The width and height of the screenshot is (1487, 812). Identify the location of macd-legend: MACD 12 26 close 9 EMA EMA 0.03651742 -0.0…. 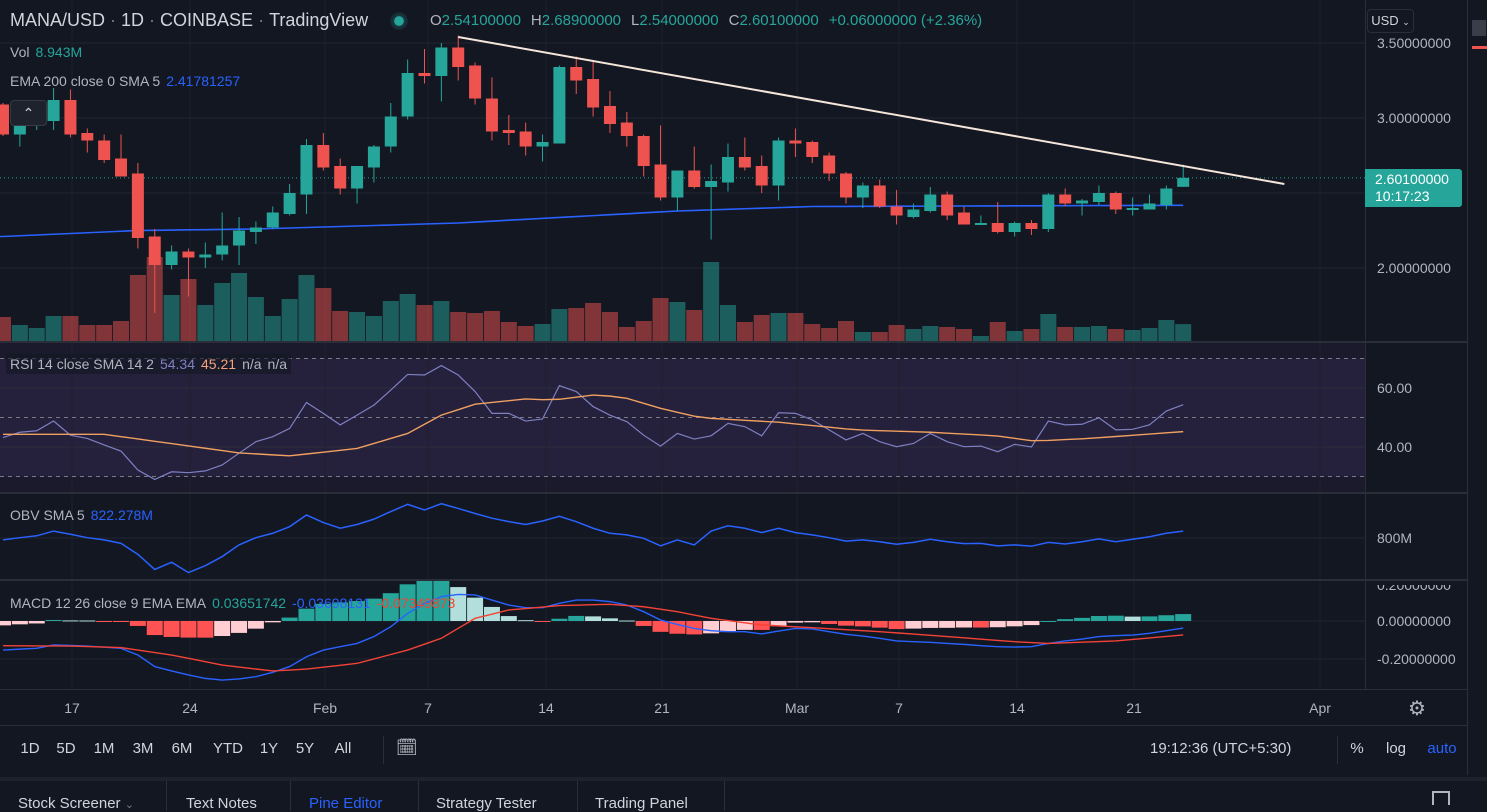
(232, 603).